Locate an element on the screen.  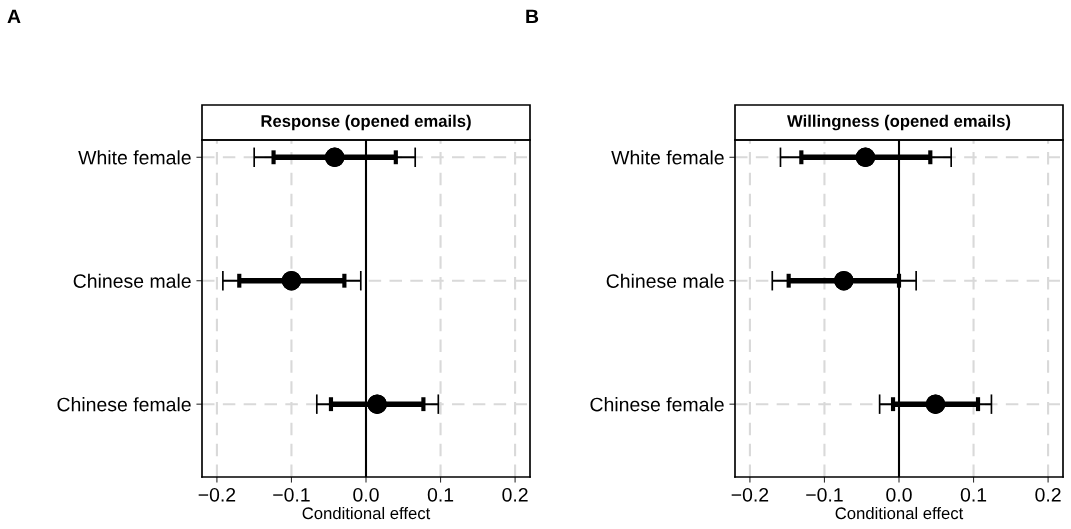
text: A is located at coordinates (14, 16).